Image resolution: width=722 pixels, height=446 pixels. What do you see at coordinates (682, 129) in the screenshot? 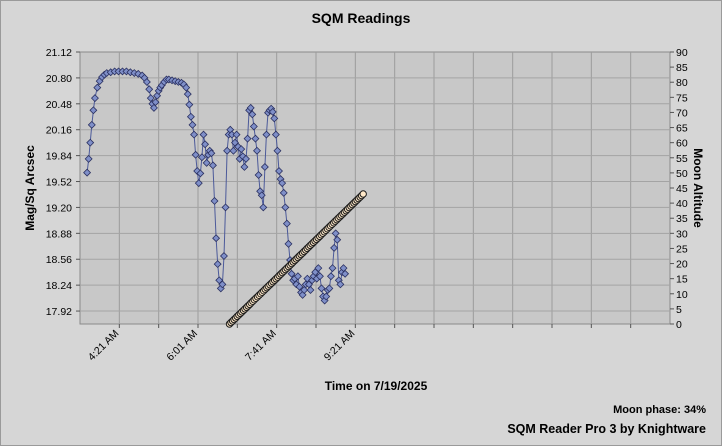
I see `y2-tick-label: 65` at bounding box center [682, 129].